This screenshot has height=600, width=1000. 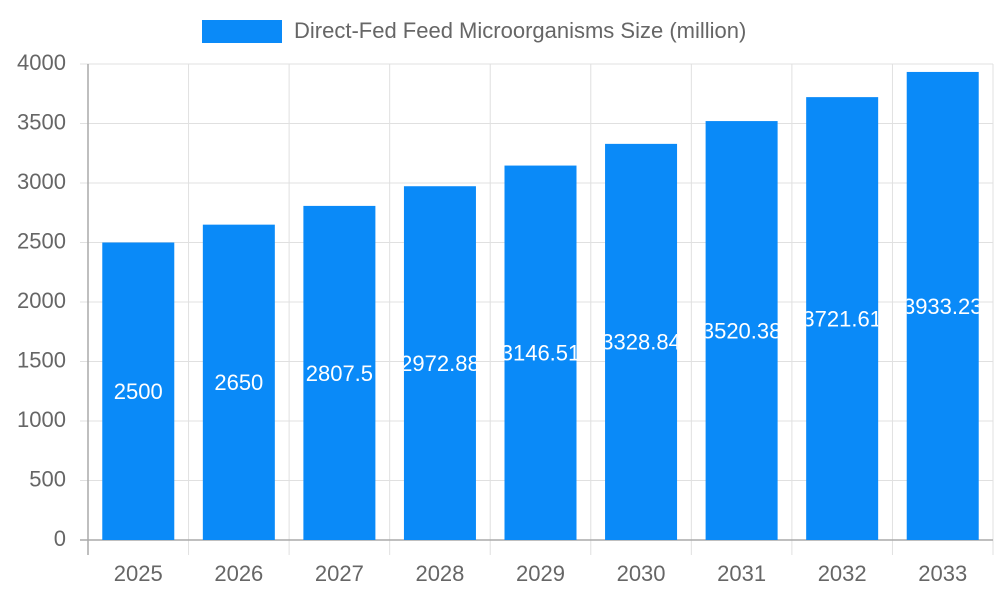 I want to click on y-tick-label: 2000, so click(x=41, y=300).